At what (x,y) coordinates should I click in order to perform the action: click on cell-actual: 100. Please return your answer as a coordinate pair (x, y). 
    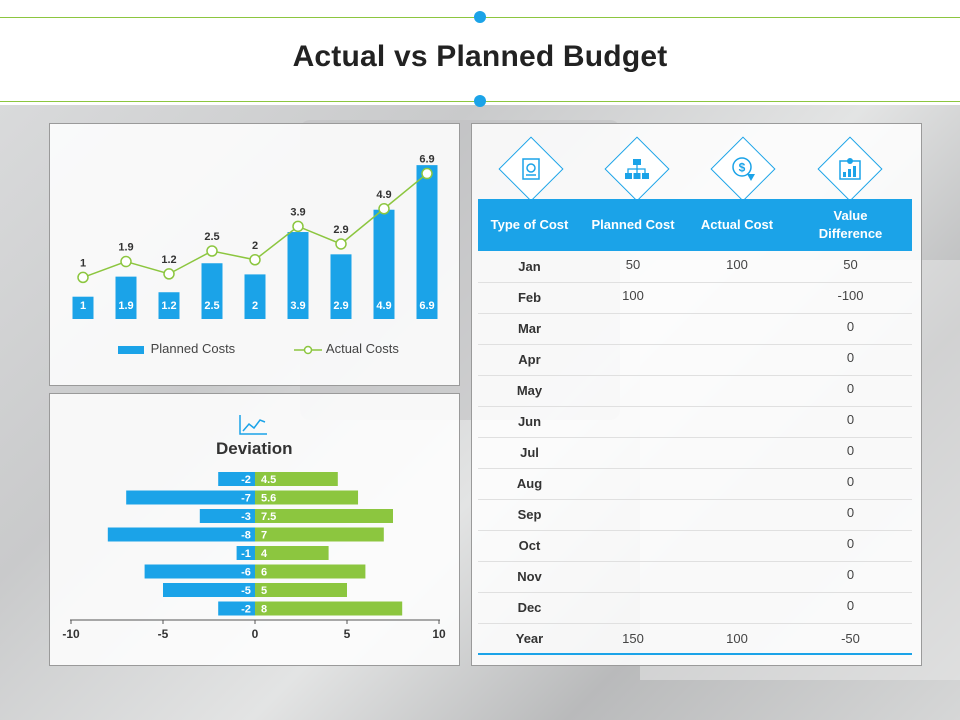
    Looking at the image, I should click on (737, 638).